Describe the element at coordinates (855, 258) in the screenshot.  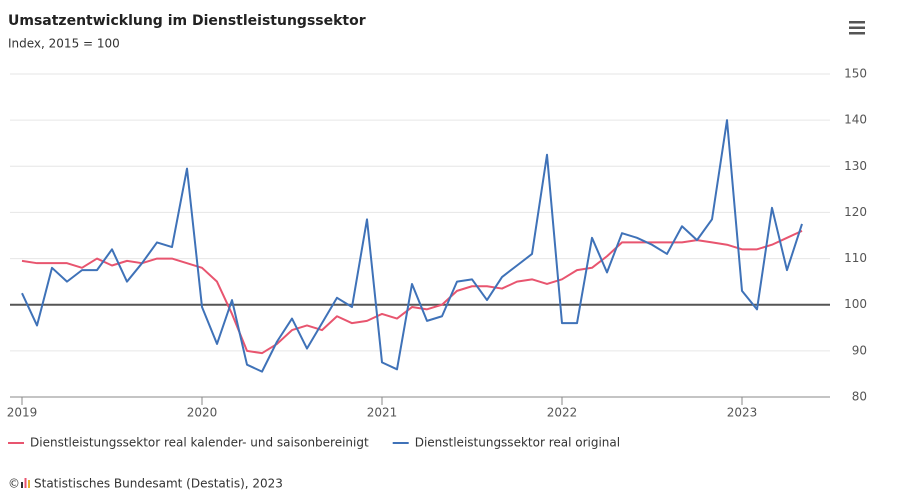
I see `y-tick-label: 110` at that location.